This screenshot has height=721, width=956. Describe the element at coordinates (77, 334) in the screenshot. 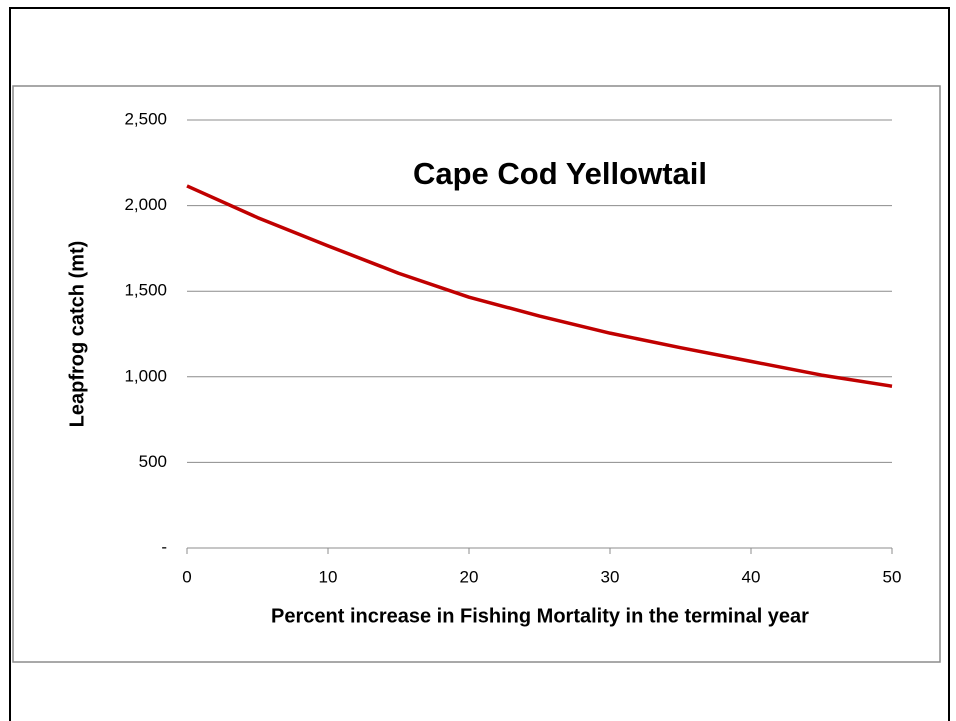

I see `y-axis-label: Leapfrog catch (mt)` at that location.